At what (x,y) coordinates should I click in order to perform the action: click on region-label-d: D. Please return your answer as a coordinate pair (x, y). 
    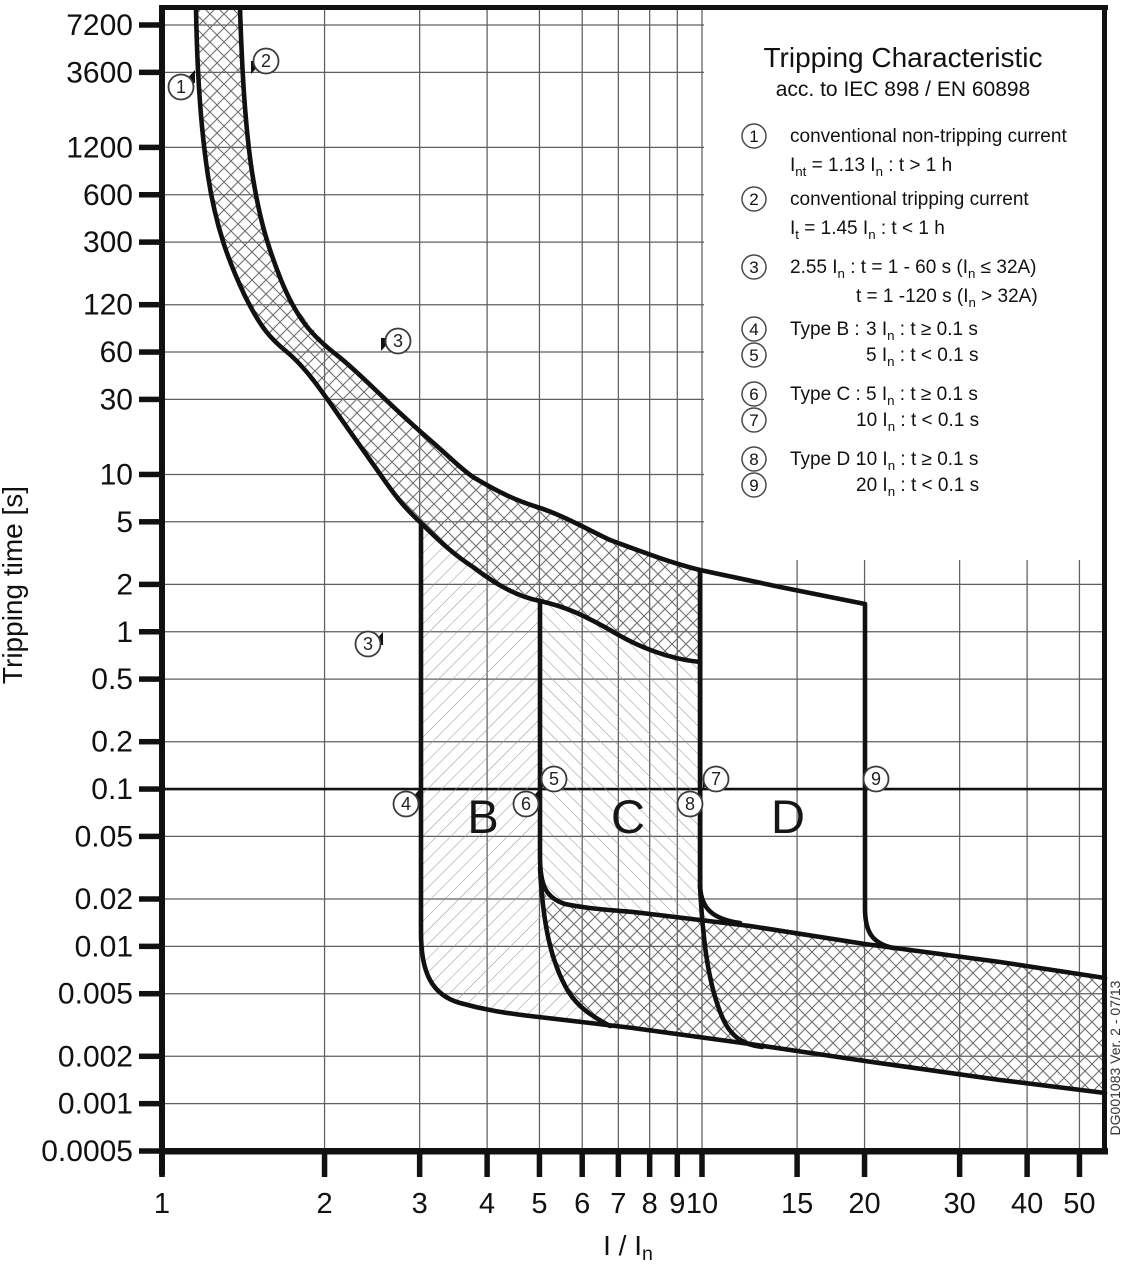
    Looking at the image, I should click on (788, 816).